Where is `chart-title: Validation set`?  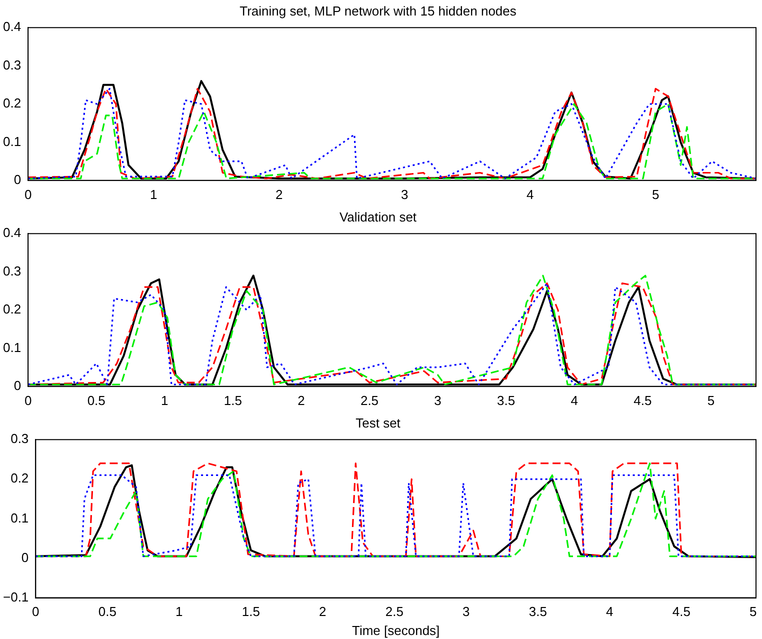
chart-title: Validation set is located at coordinates (378, 216).